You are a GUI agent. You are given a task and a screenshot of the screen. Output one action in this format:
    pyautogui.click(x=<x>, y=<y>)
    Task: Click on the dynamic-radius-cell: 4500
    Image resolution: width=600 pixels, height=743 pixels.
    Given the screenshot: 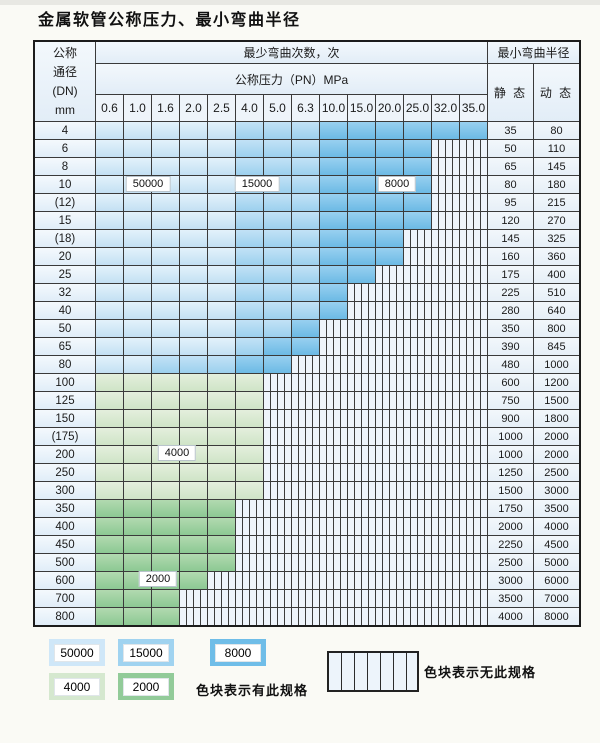 What is the action you would take?
    pyautogui.click(x=556, y=544)
    